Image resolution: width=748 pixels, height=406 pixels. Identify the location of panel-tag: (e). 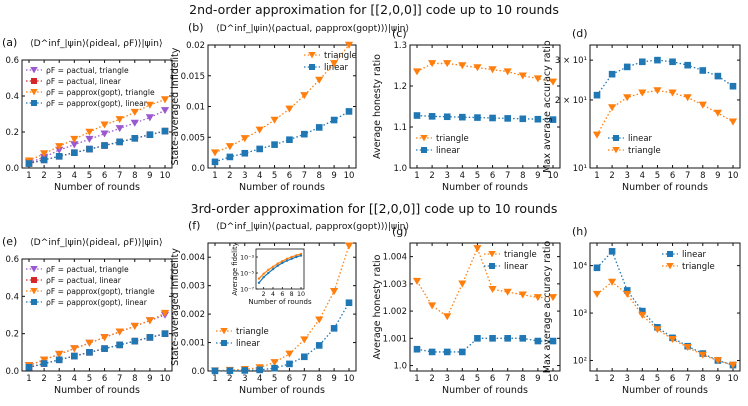
(9, 241).